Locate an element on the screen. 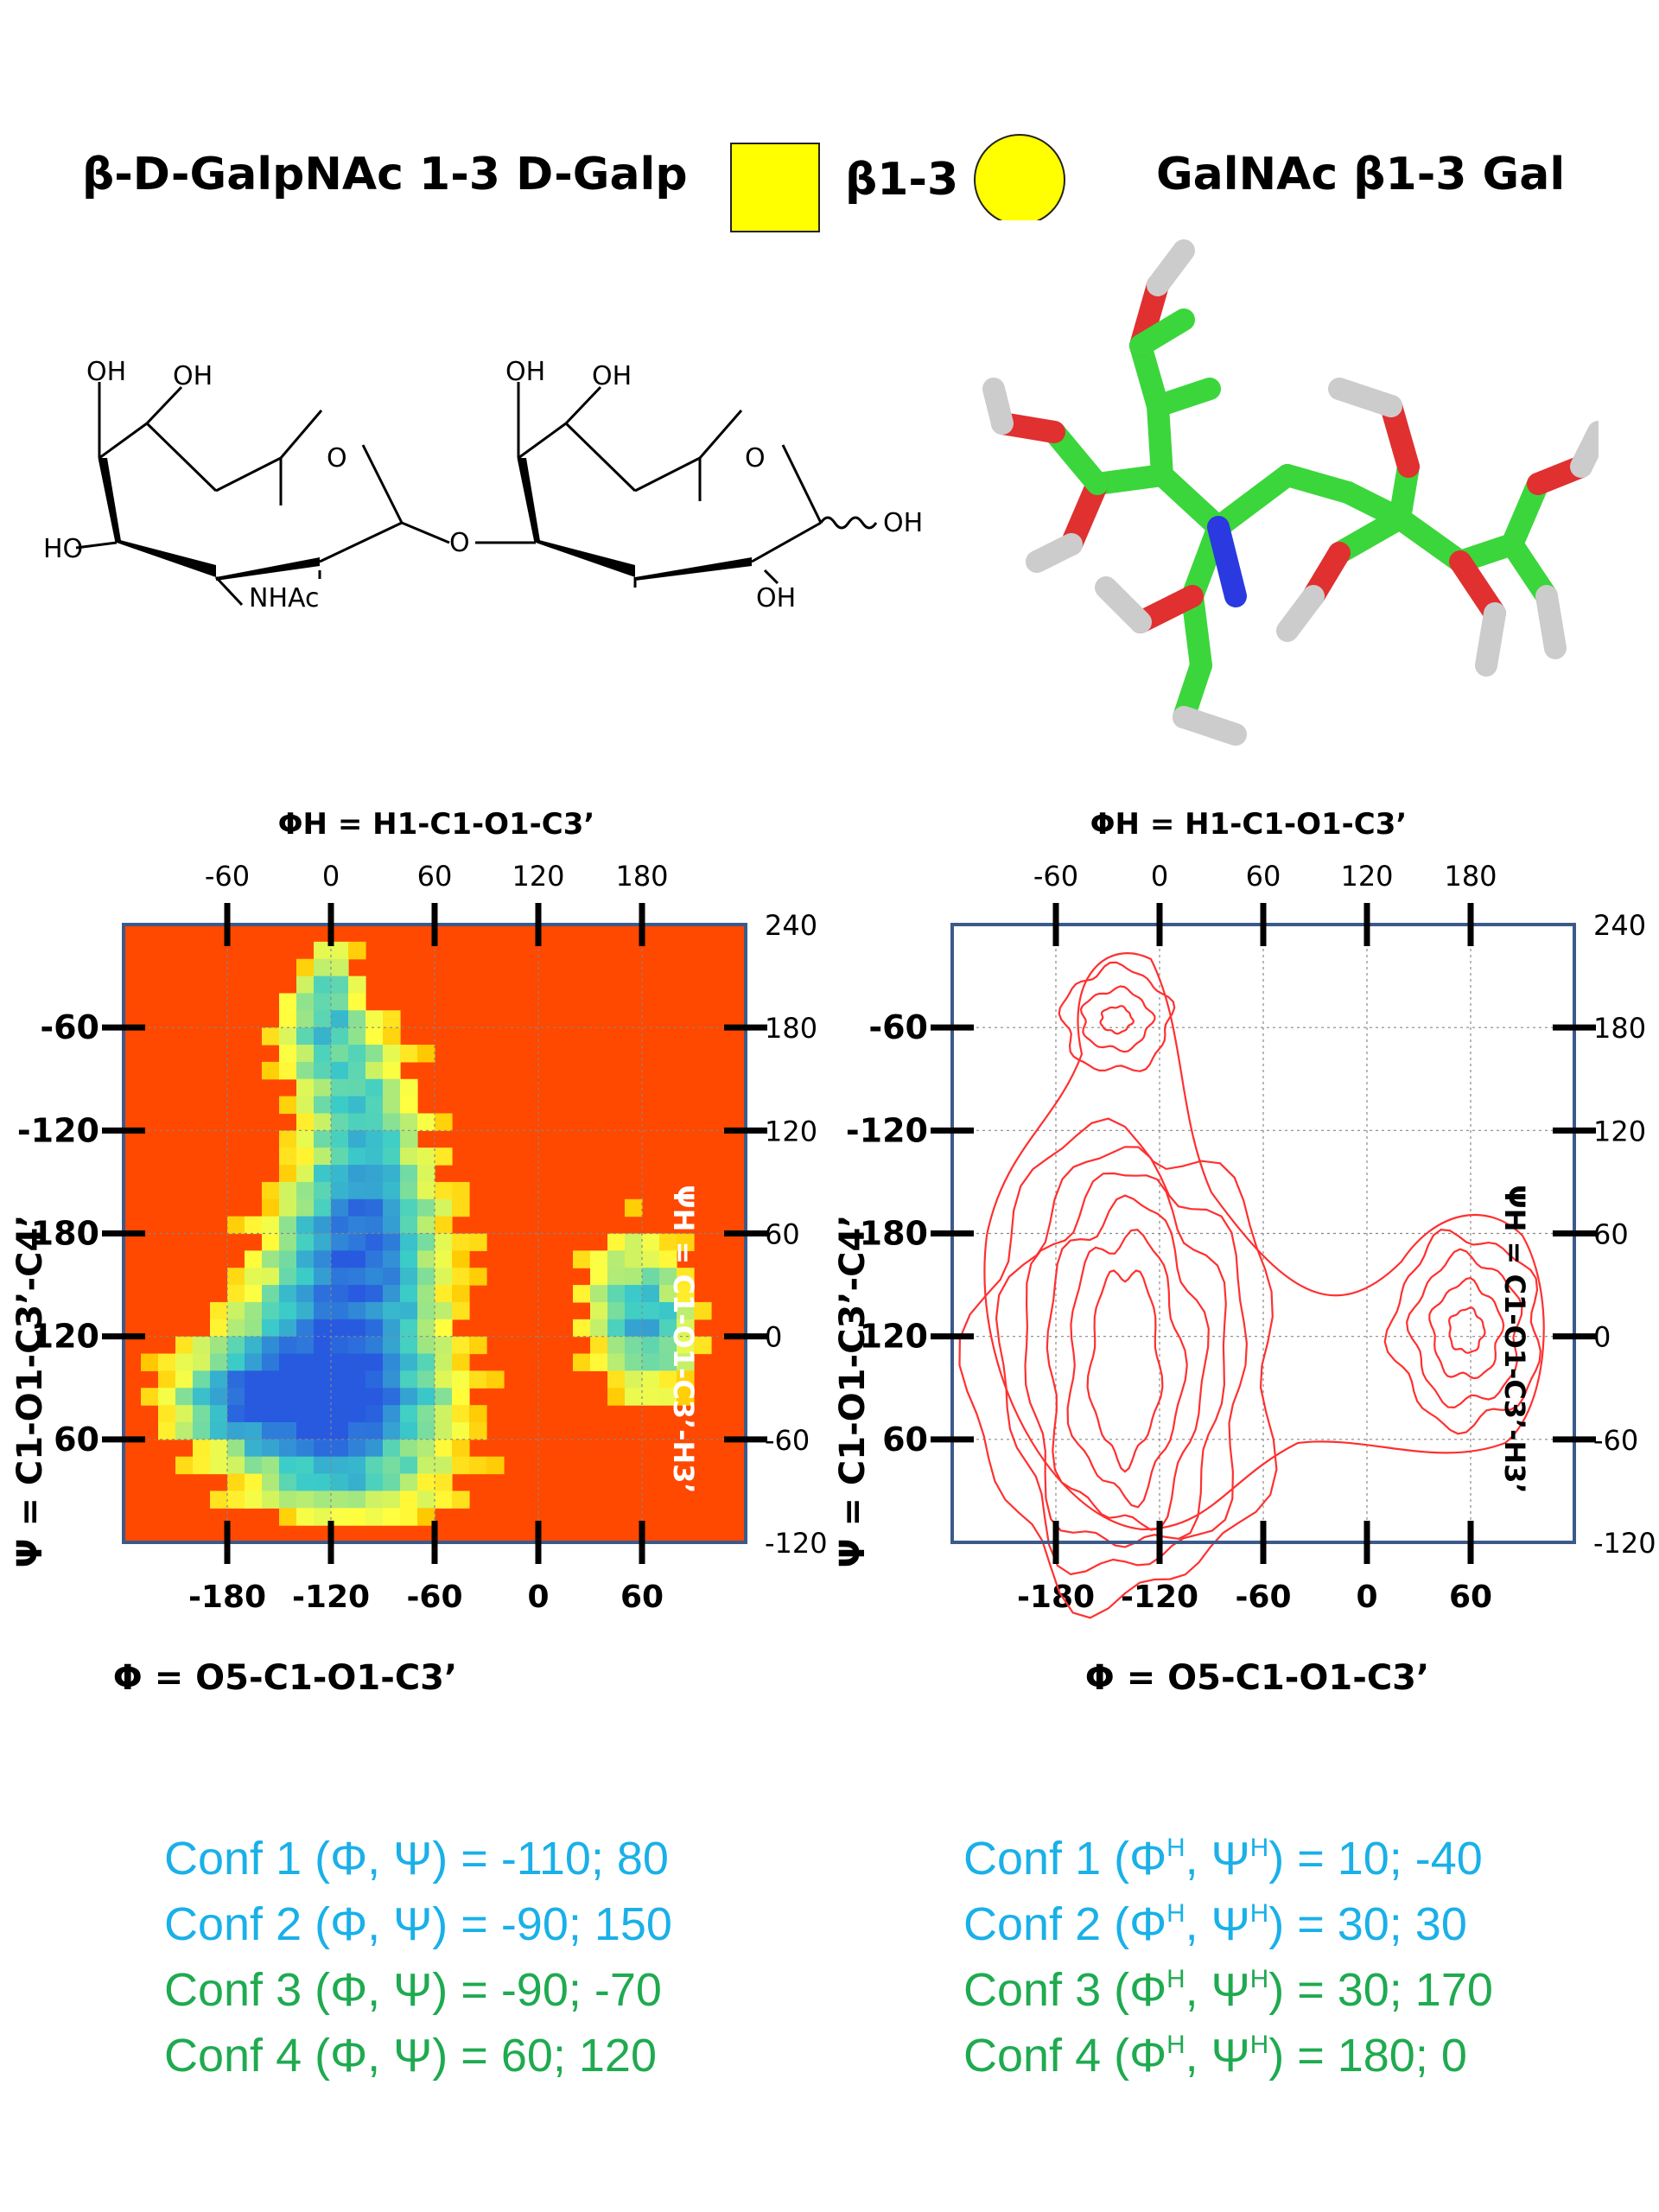 The image size is (1659, 2212). gal-circle-symbol is located at coordinates (1019, 177).